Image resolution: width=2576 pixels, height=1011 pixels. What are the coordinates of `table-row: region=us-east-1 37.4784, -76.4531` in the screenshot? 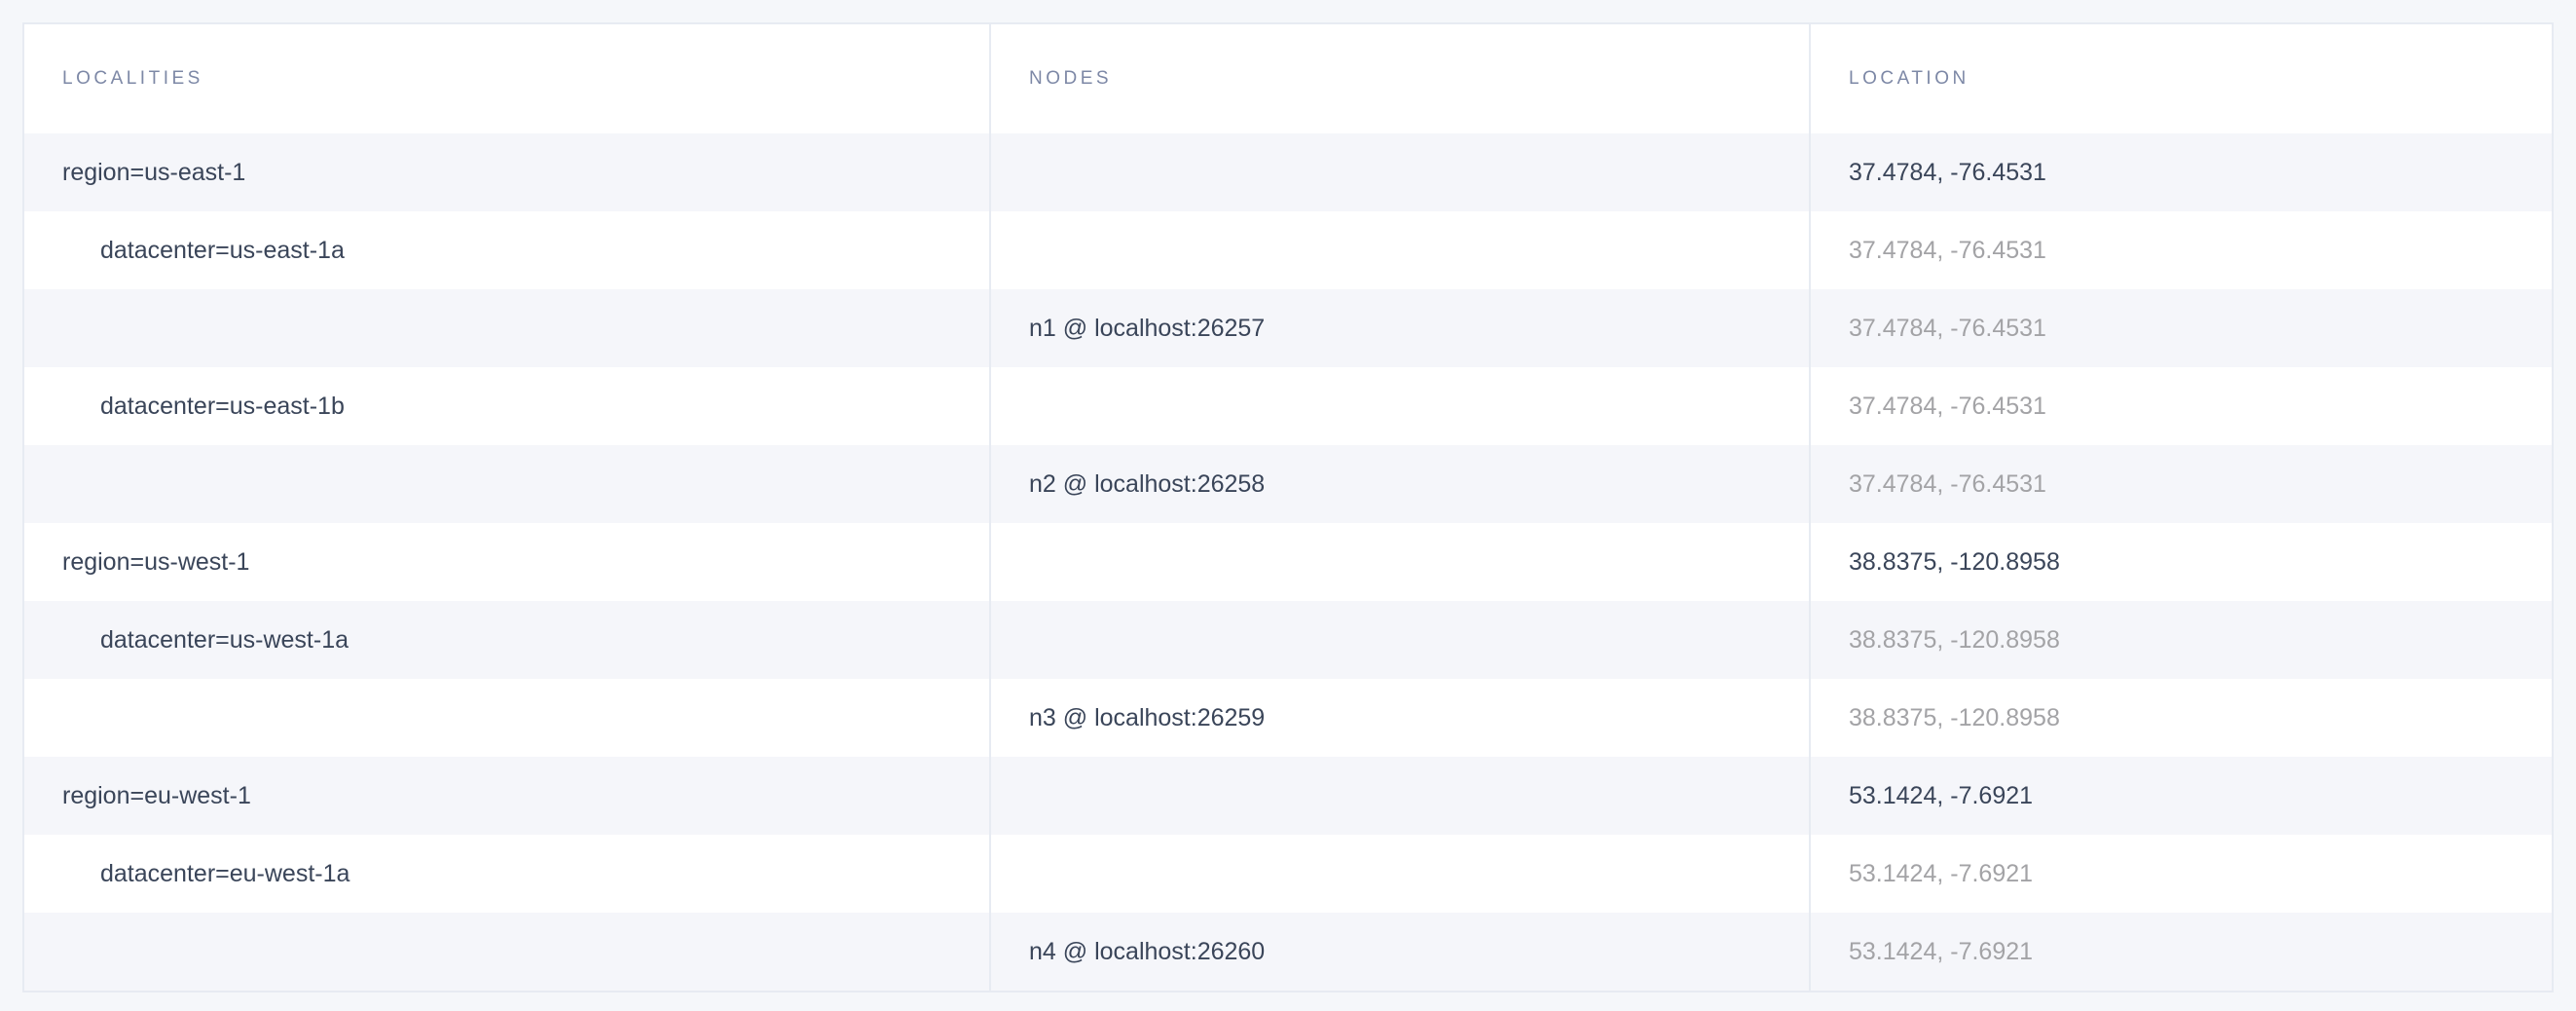 It's located at (1288, 172).